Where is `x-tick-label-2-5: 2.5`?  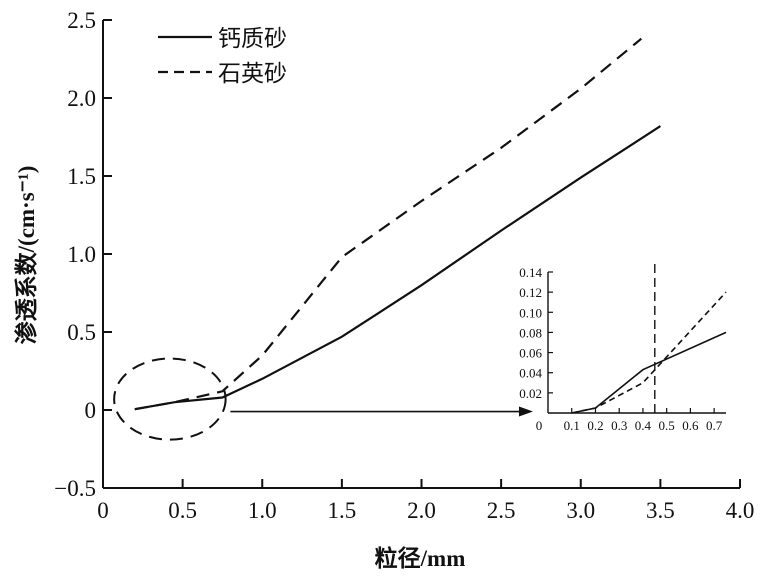
x-tick-label-2-5: 2.5 is located at coordinates (501, 510).